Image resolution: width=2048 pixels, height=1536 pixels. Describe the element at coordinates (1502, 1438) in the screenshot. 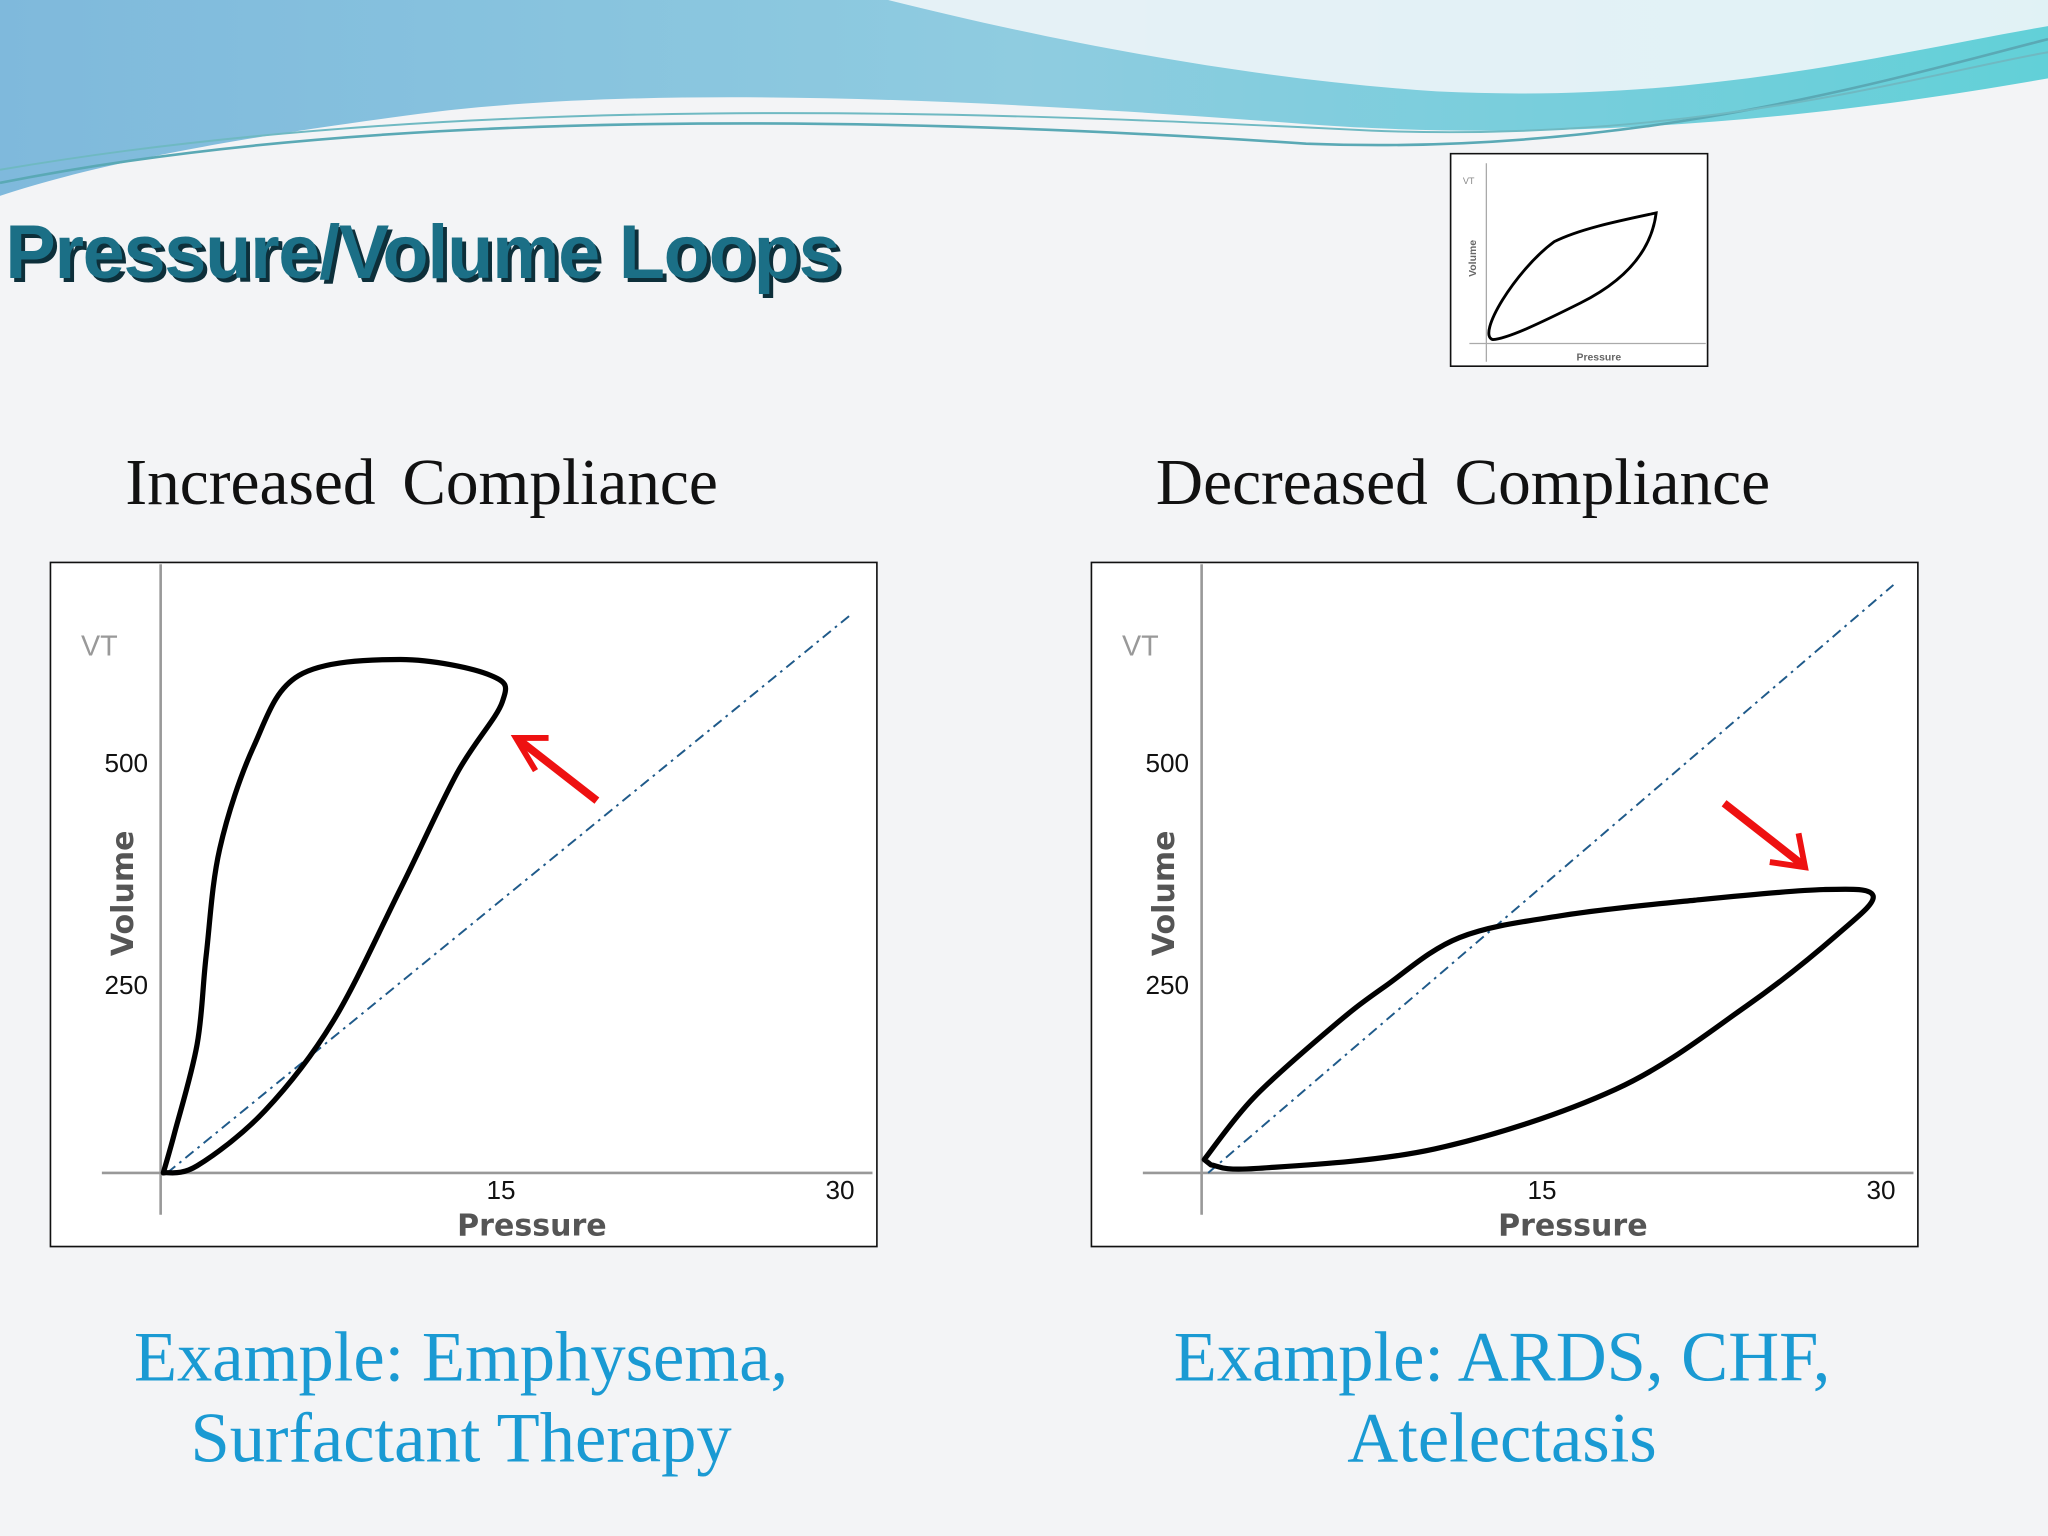

I see `right-example-line2: Atelectasis` at that location.